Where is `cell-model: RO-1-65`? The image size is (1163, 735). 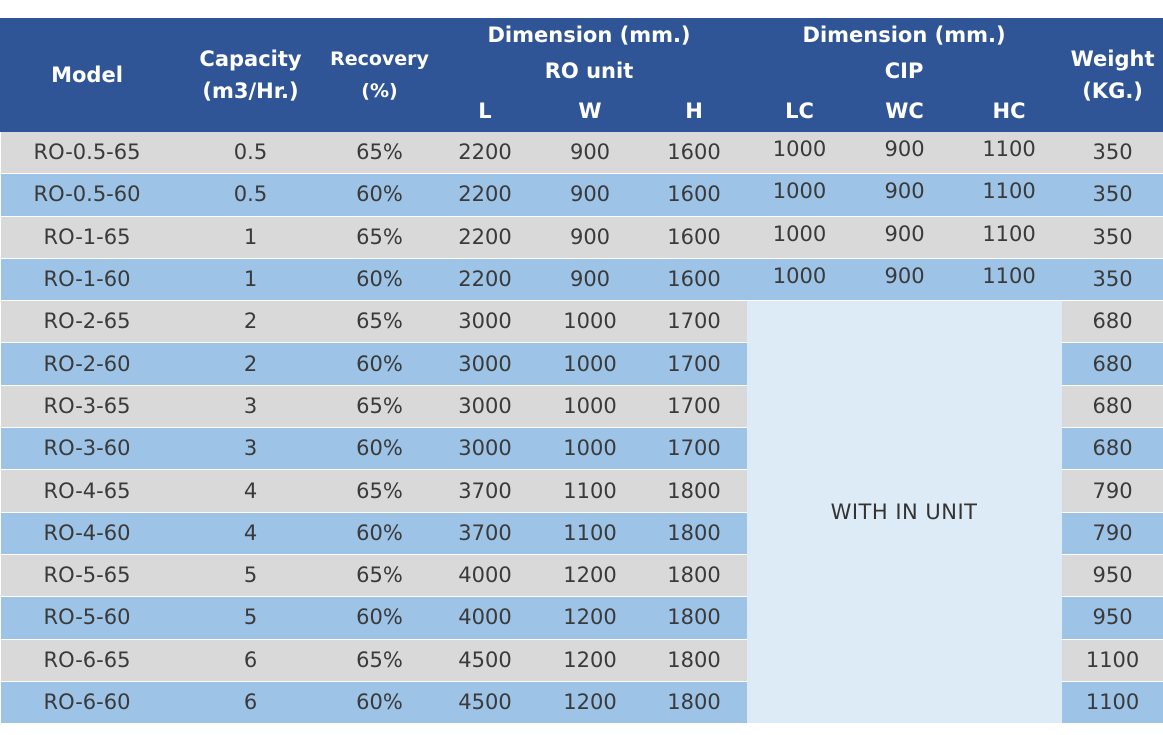
cell-model: RO-1-65 is located at coordinates (87, 237).